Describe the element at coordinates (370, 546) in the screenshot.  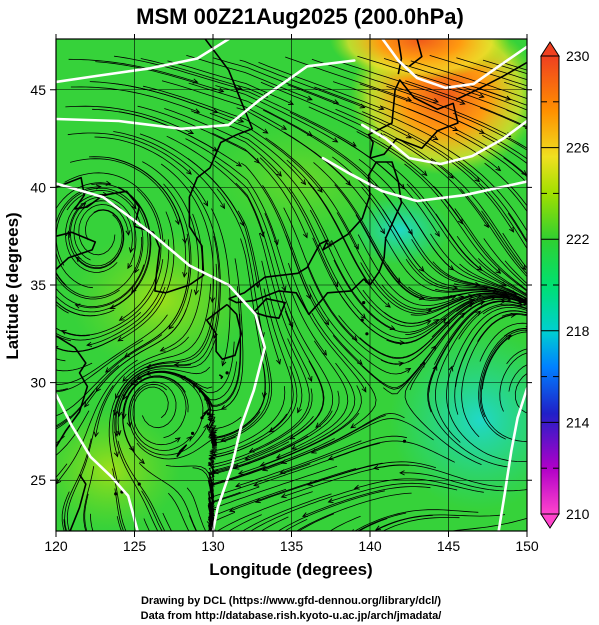
I see `x-tick-label: 140` at that location.